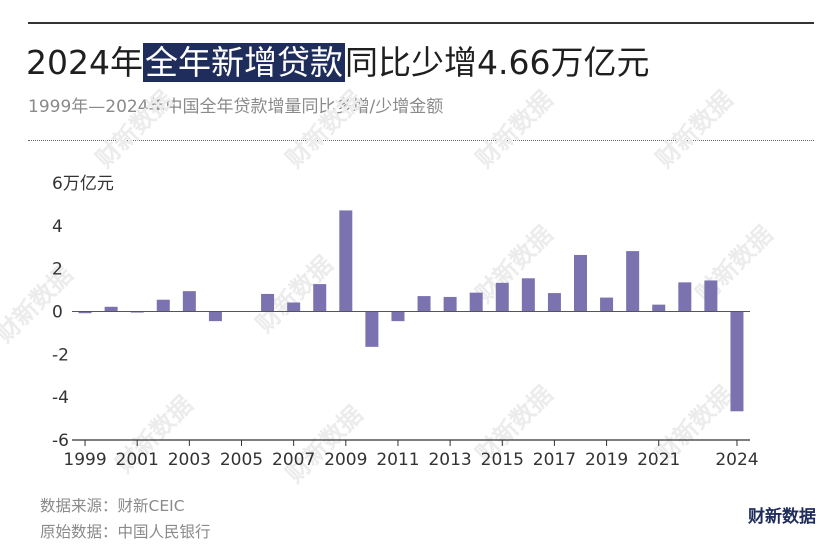  What do you see at coordinates (57, 313) in the screenshot?
I see `y-tick-label: 0` at bounding box center [57, 313].